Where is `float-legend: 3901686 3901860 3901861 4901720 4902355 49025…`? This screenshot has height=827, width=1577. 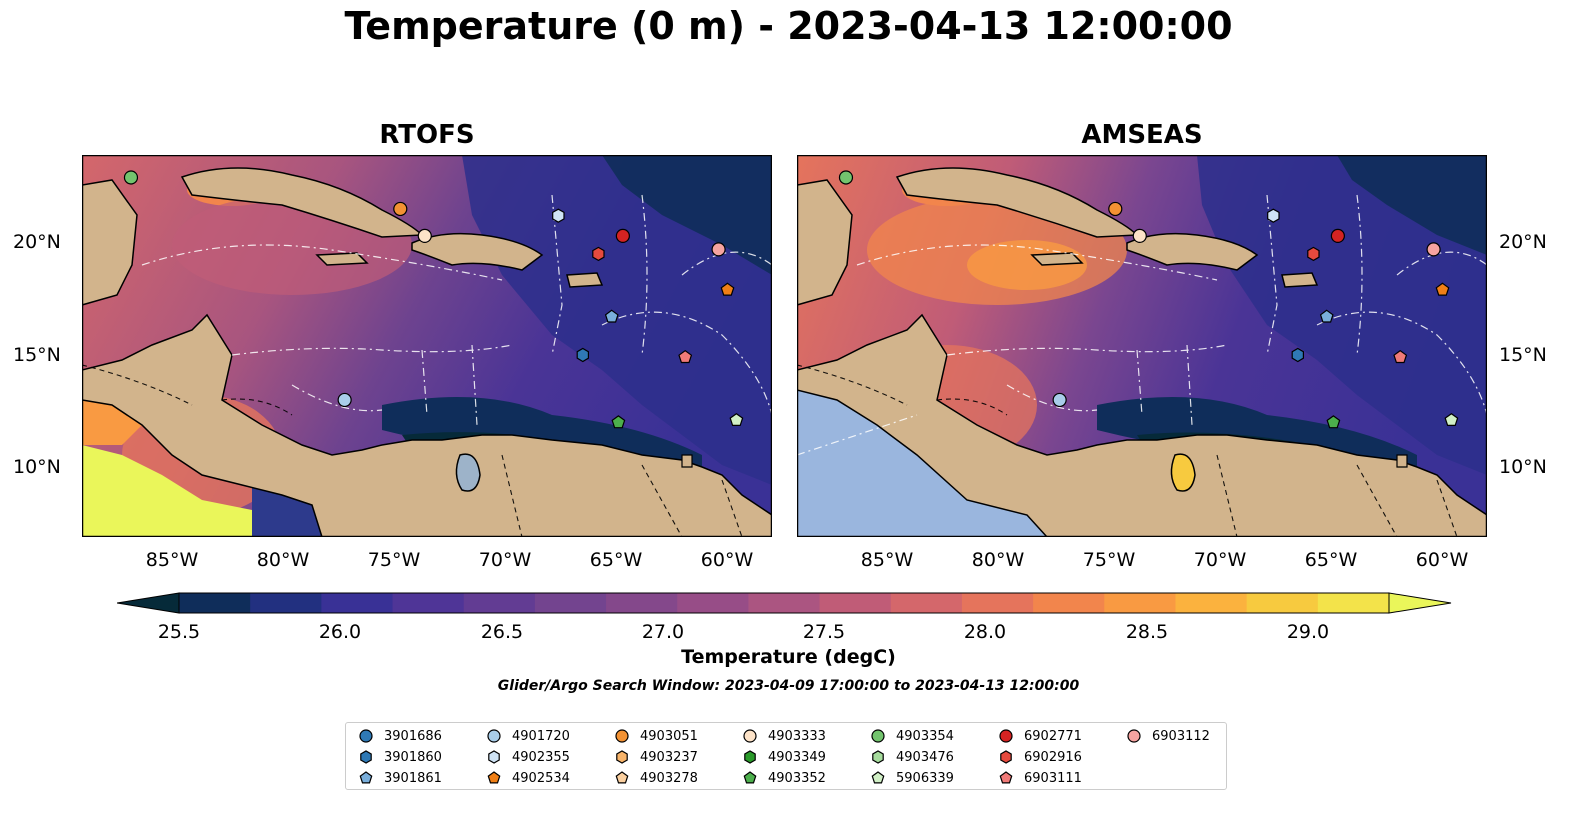
float-legend: 3901686 3901860 3901861 4901720 4902355 49025… is located at coordinates (786, 756).